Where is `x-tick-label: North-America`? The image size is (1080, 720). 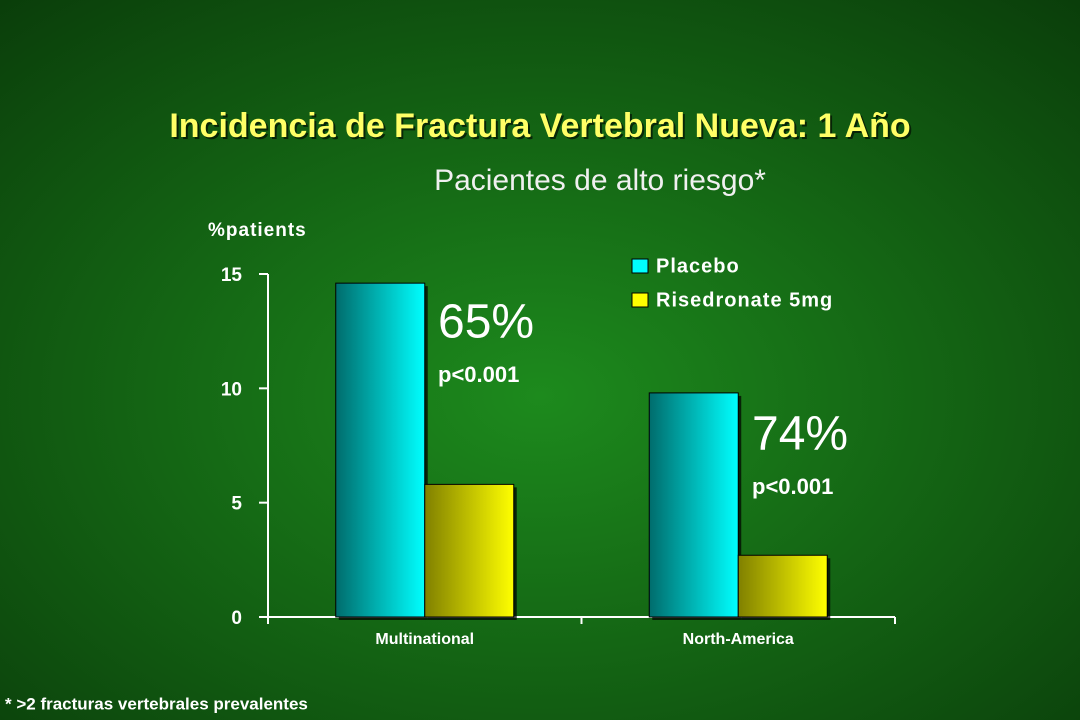
x-tick-label: North-America is located at coordinates (738, 639).